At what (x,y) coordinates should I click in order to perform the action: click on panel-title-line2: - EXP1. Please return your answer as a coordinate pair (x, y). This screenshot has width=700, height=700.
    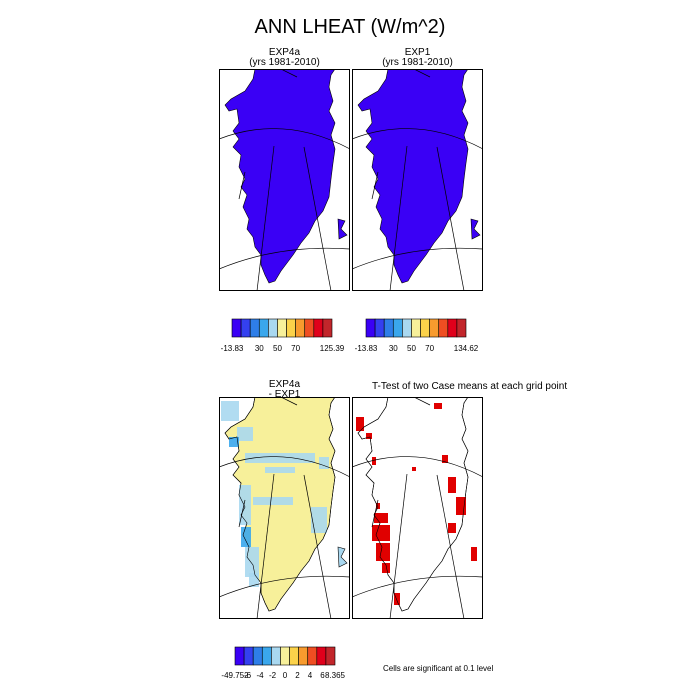
    Looking at the image, I should click on (284, 394).